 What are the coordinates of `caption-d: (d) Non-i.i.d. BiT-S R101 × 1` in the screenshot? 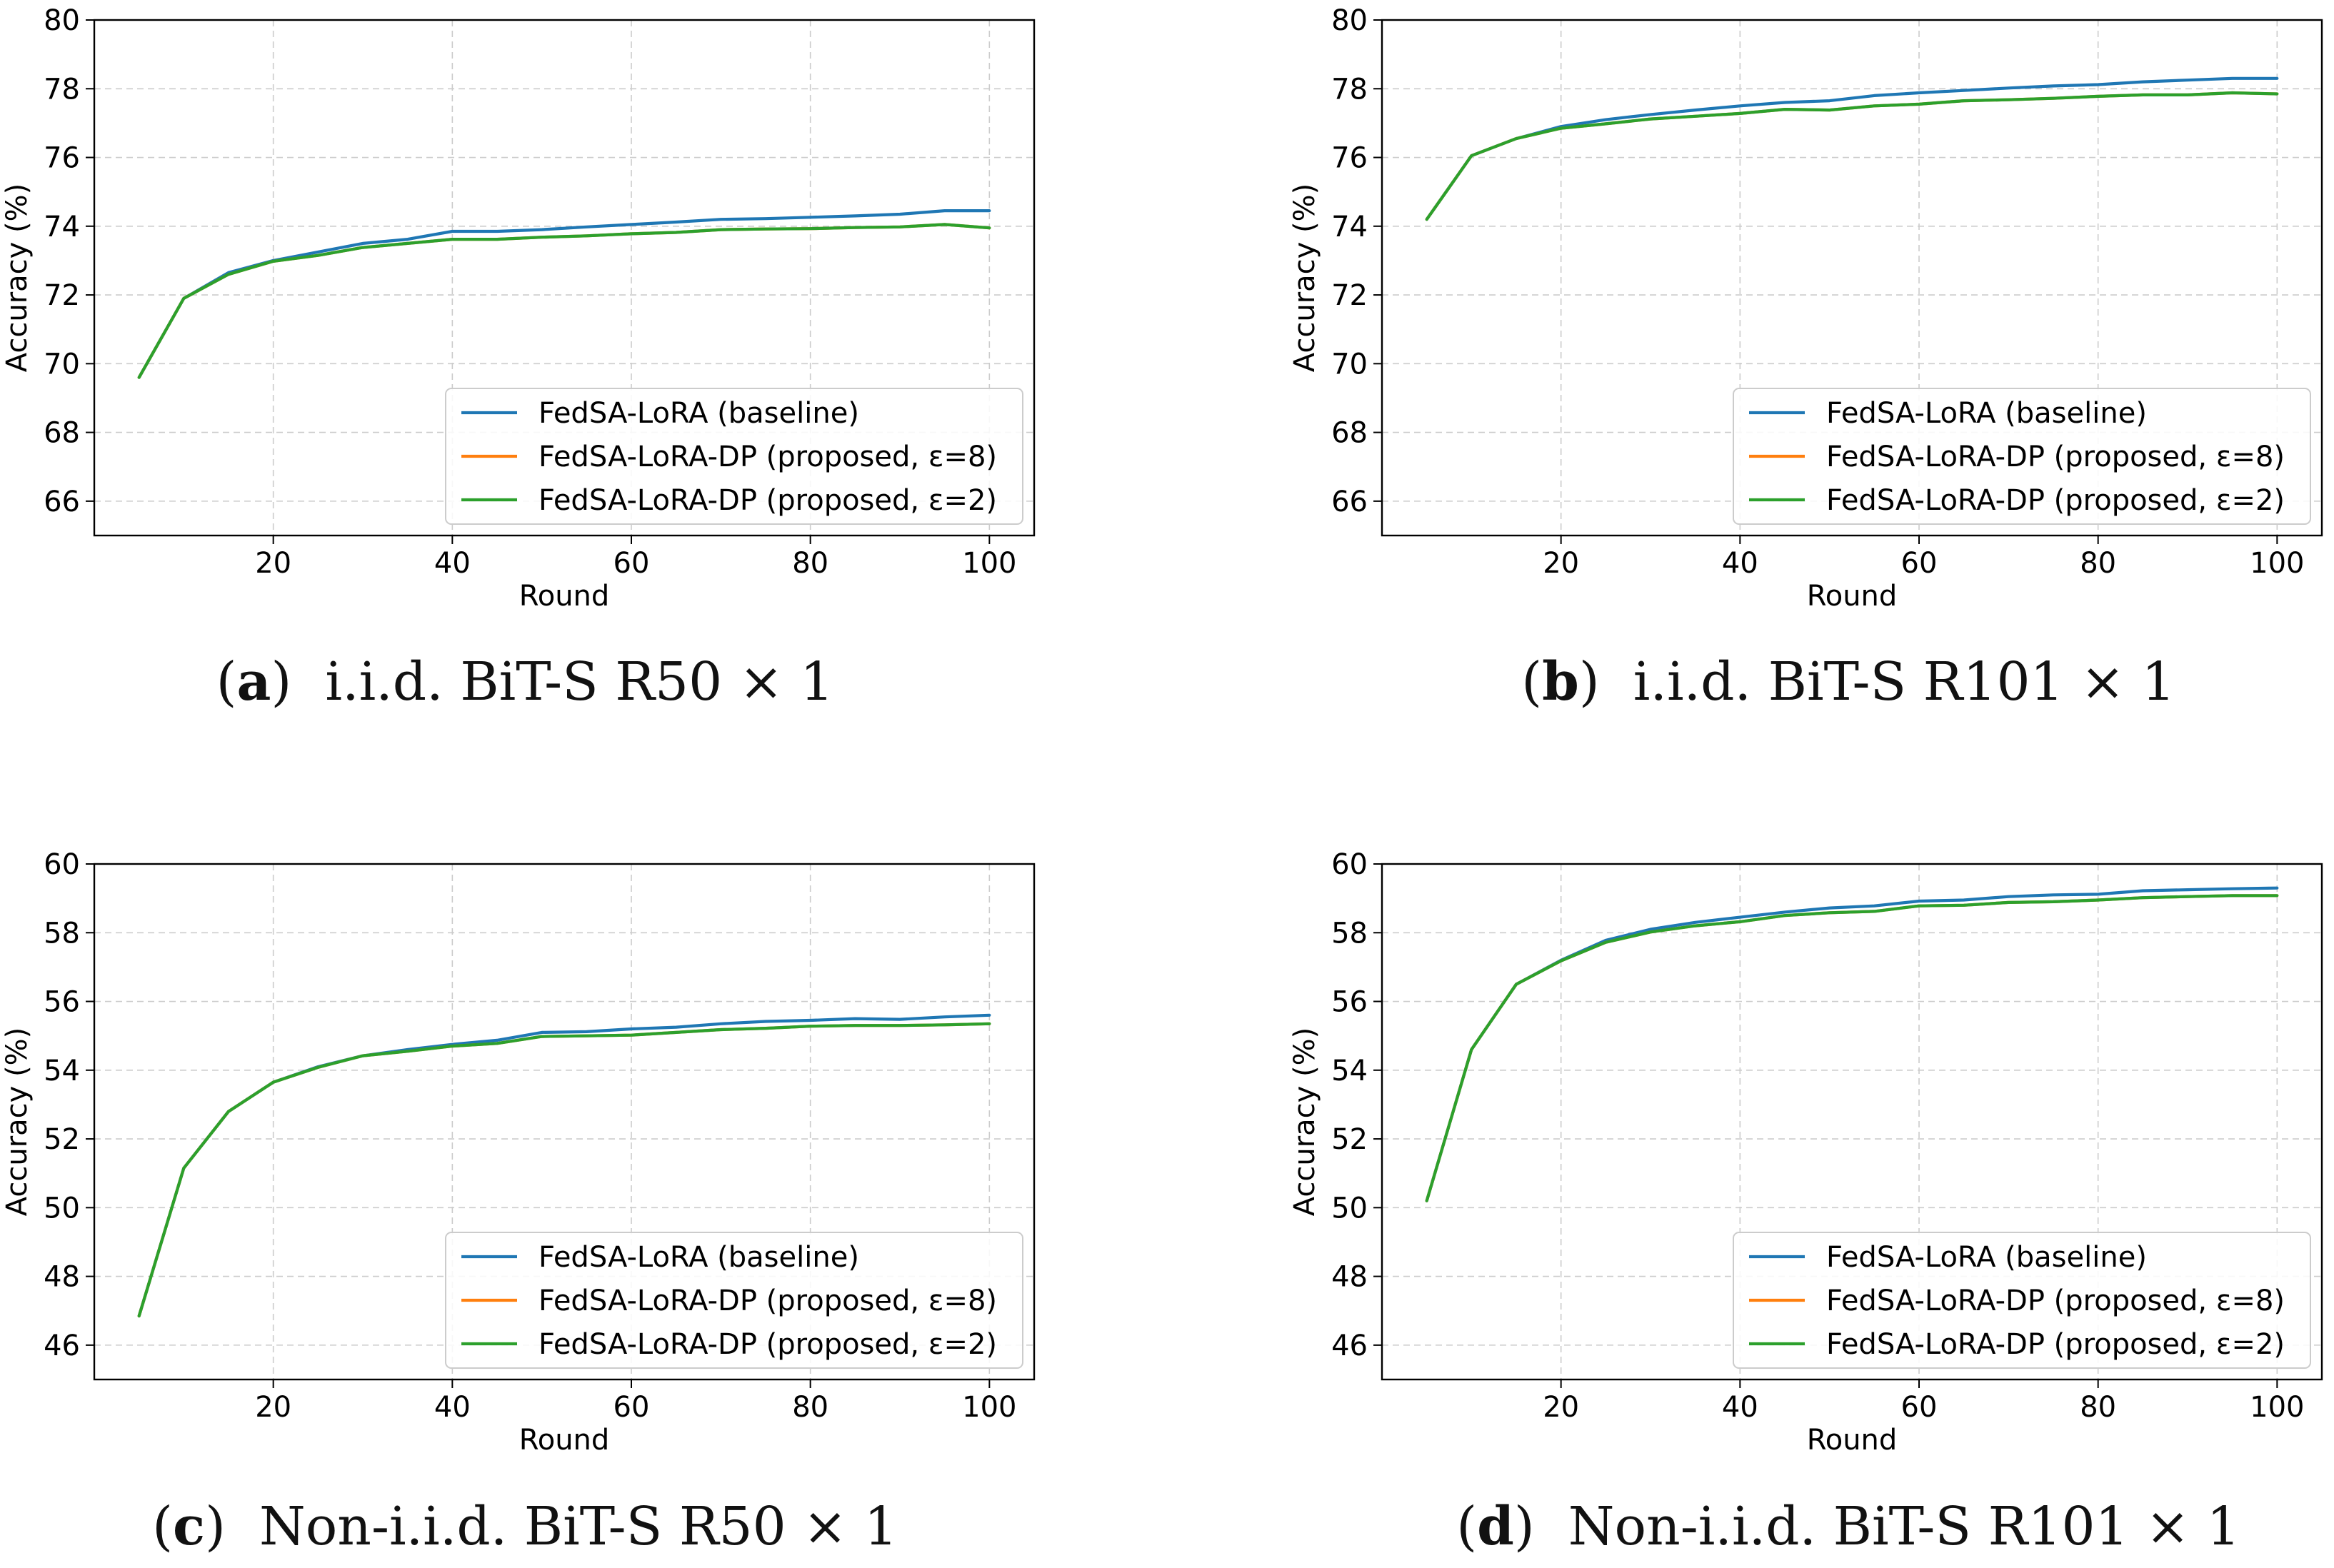 It's located at (1848, 1526).